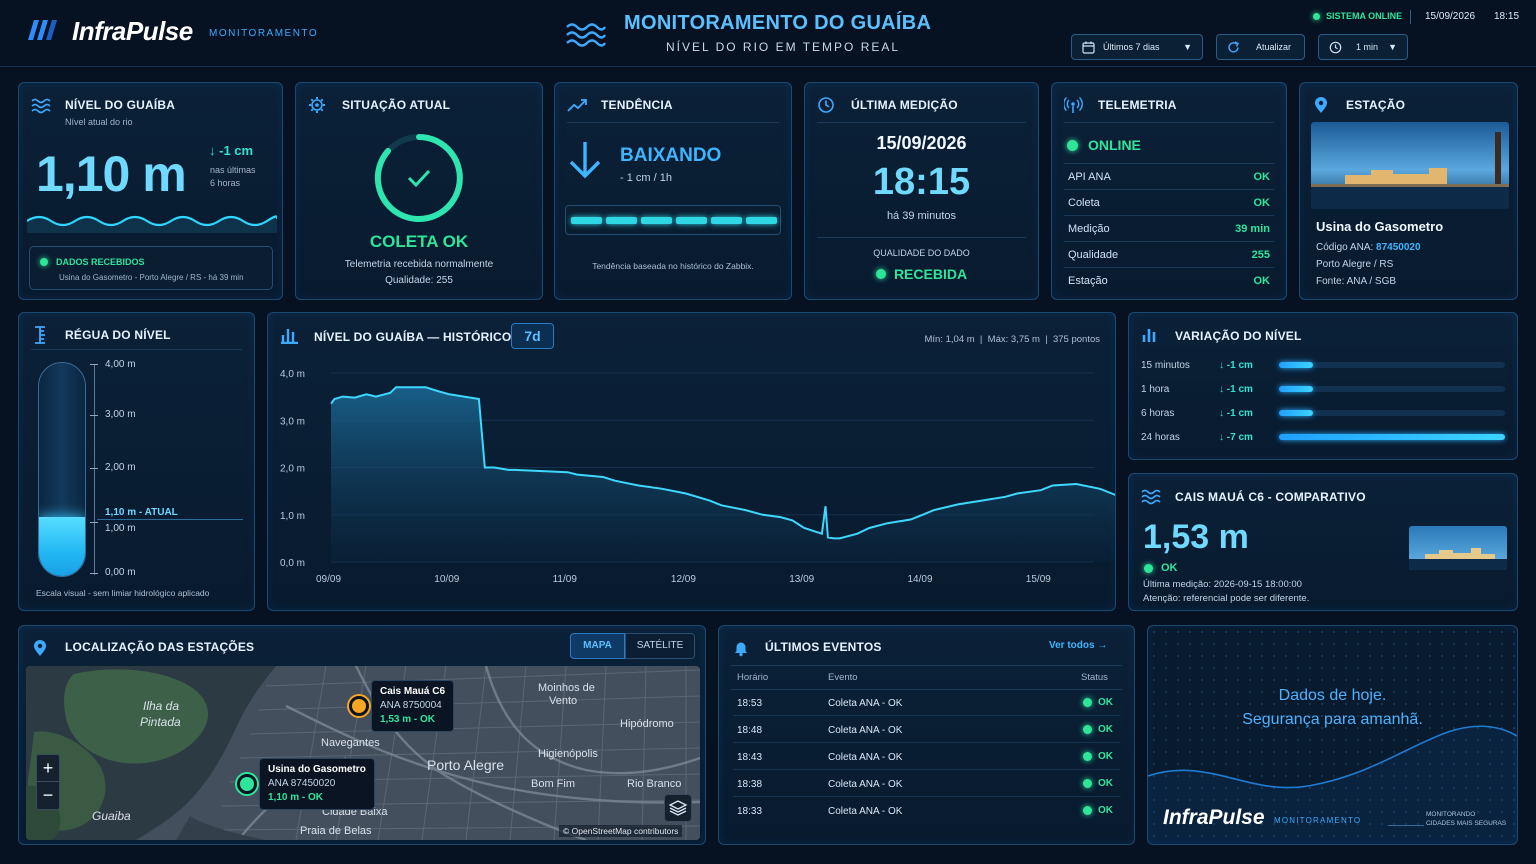 The image size is (1536, 864). Describe the element at coordinates (921, 253) in the screenshot. I see `quality-label: QUALIDADE DO DADO` at that location.